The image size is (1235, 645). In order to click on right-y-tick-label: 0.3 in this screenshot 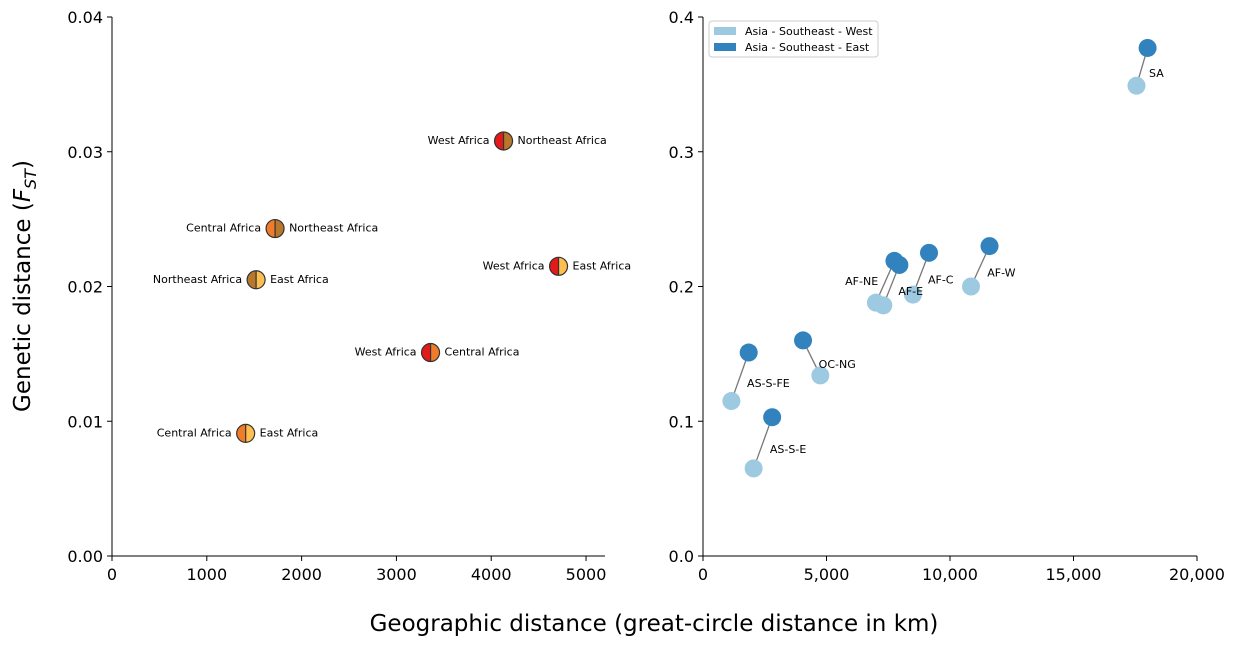, I will do `click(681, 152)`.